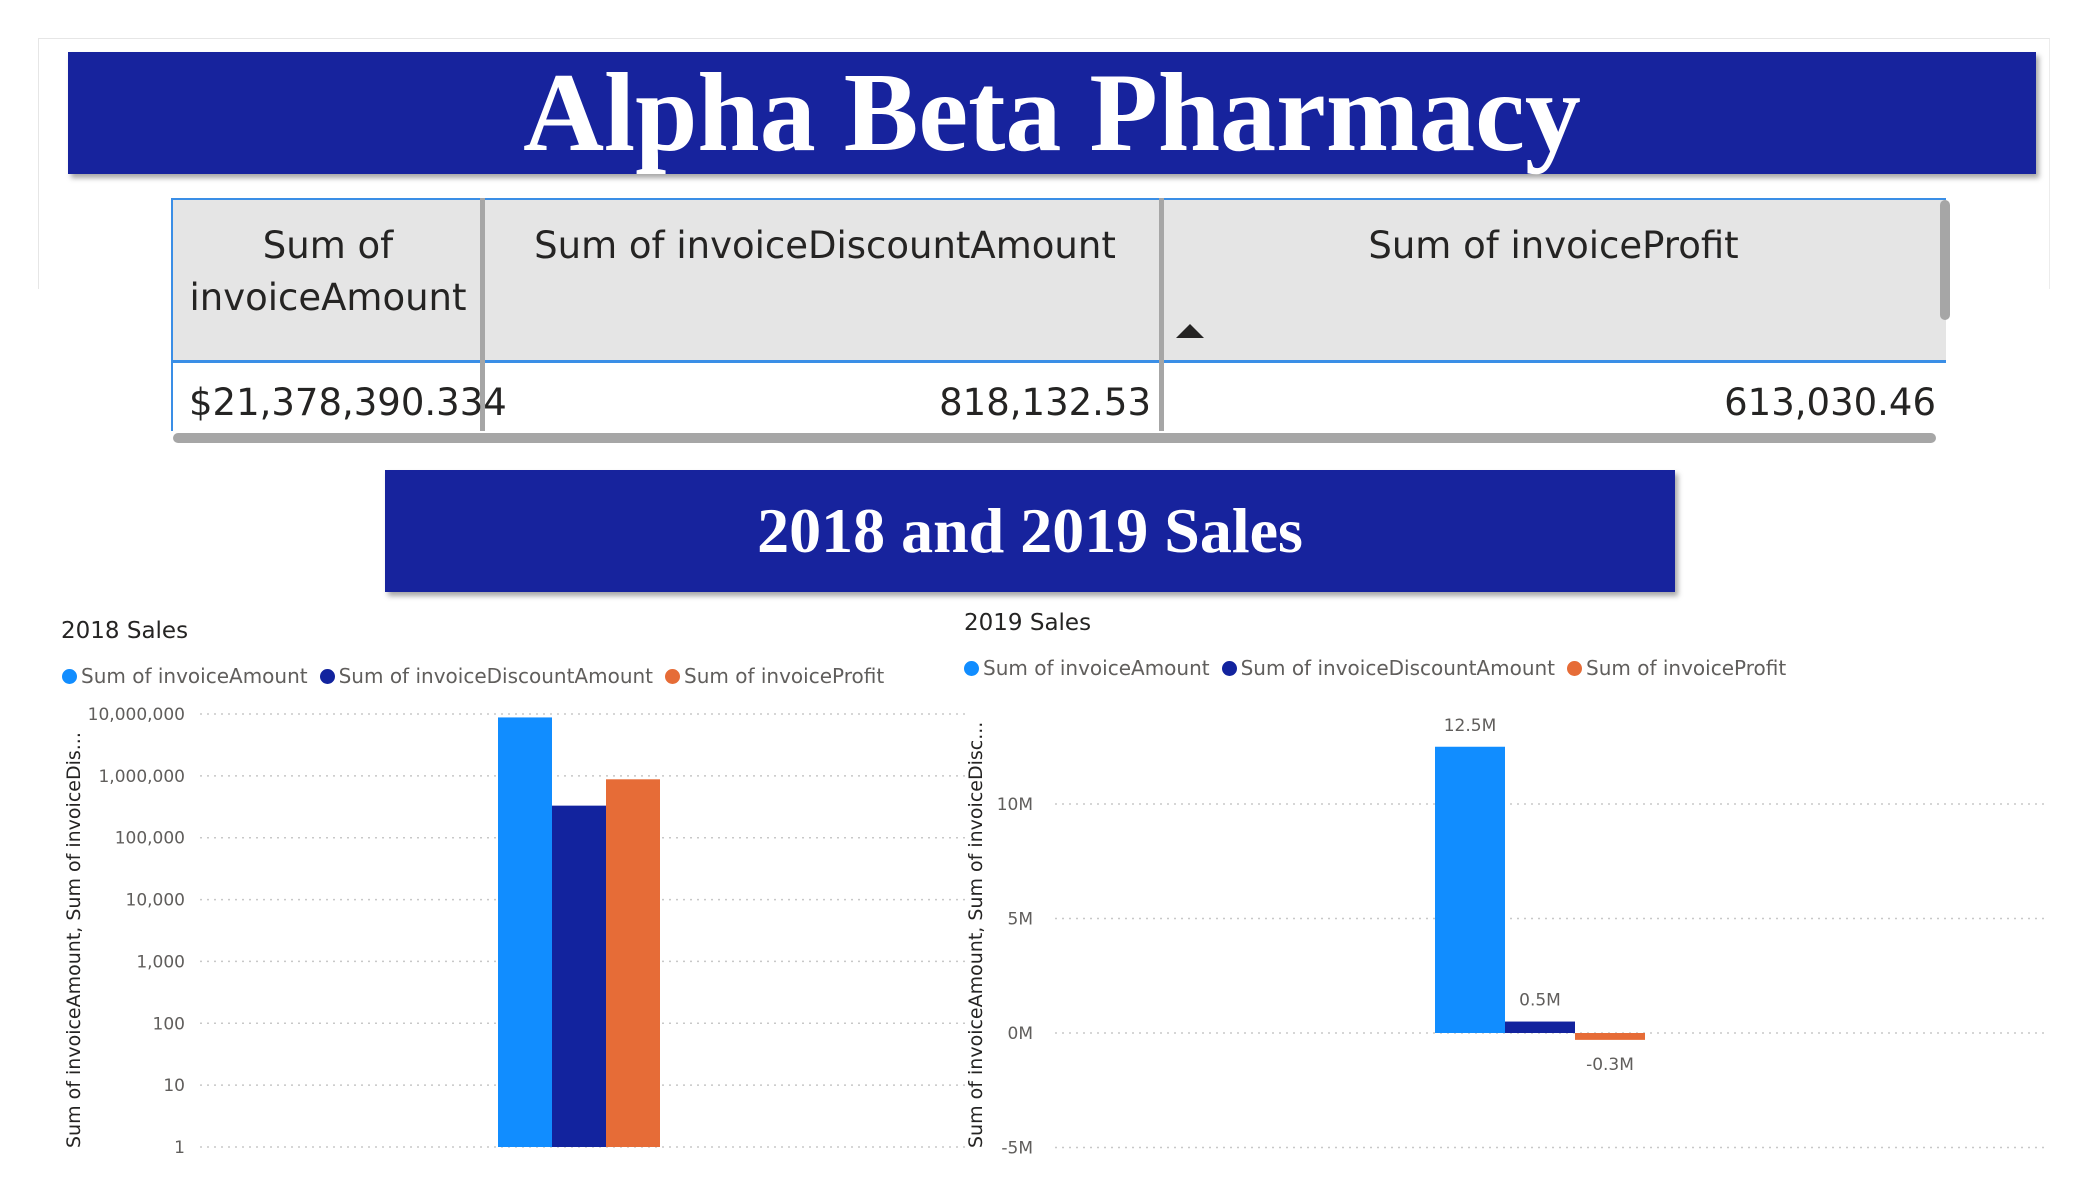  I want to click on y-tick-label: -5M, so click(1017, 1149).